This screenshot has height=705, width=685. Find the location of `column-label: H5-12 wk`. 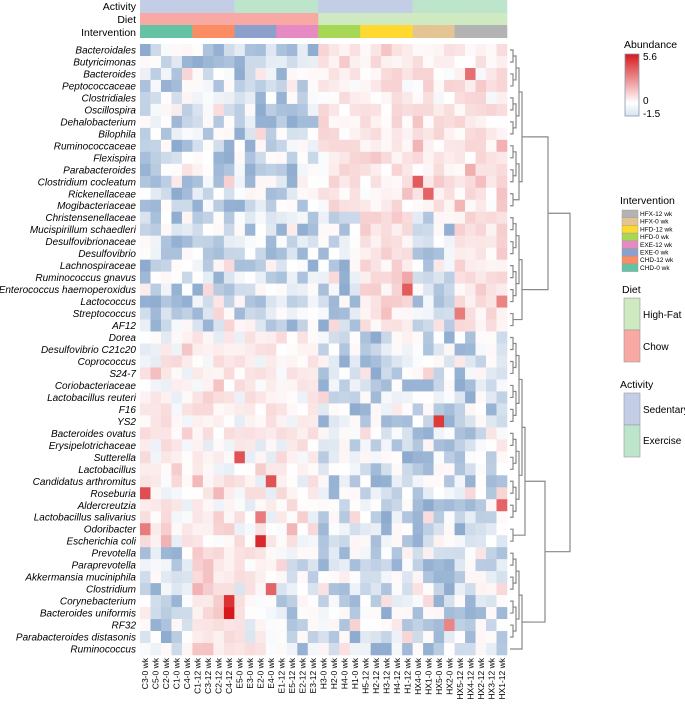

column-label: H5-12 wk is located at coordinates (365, 675).